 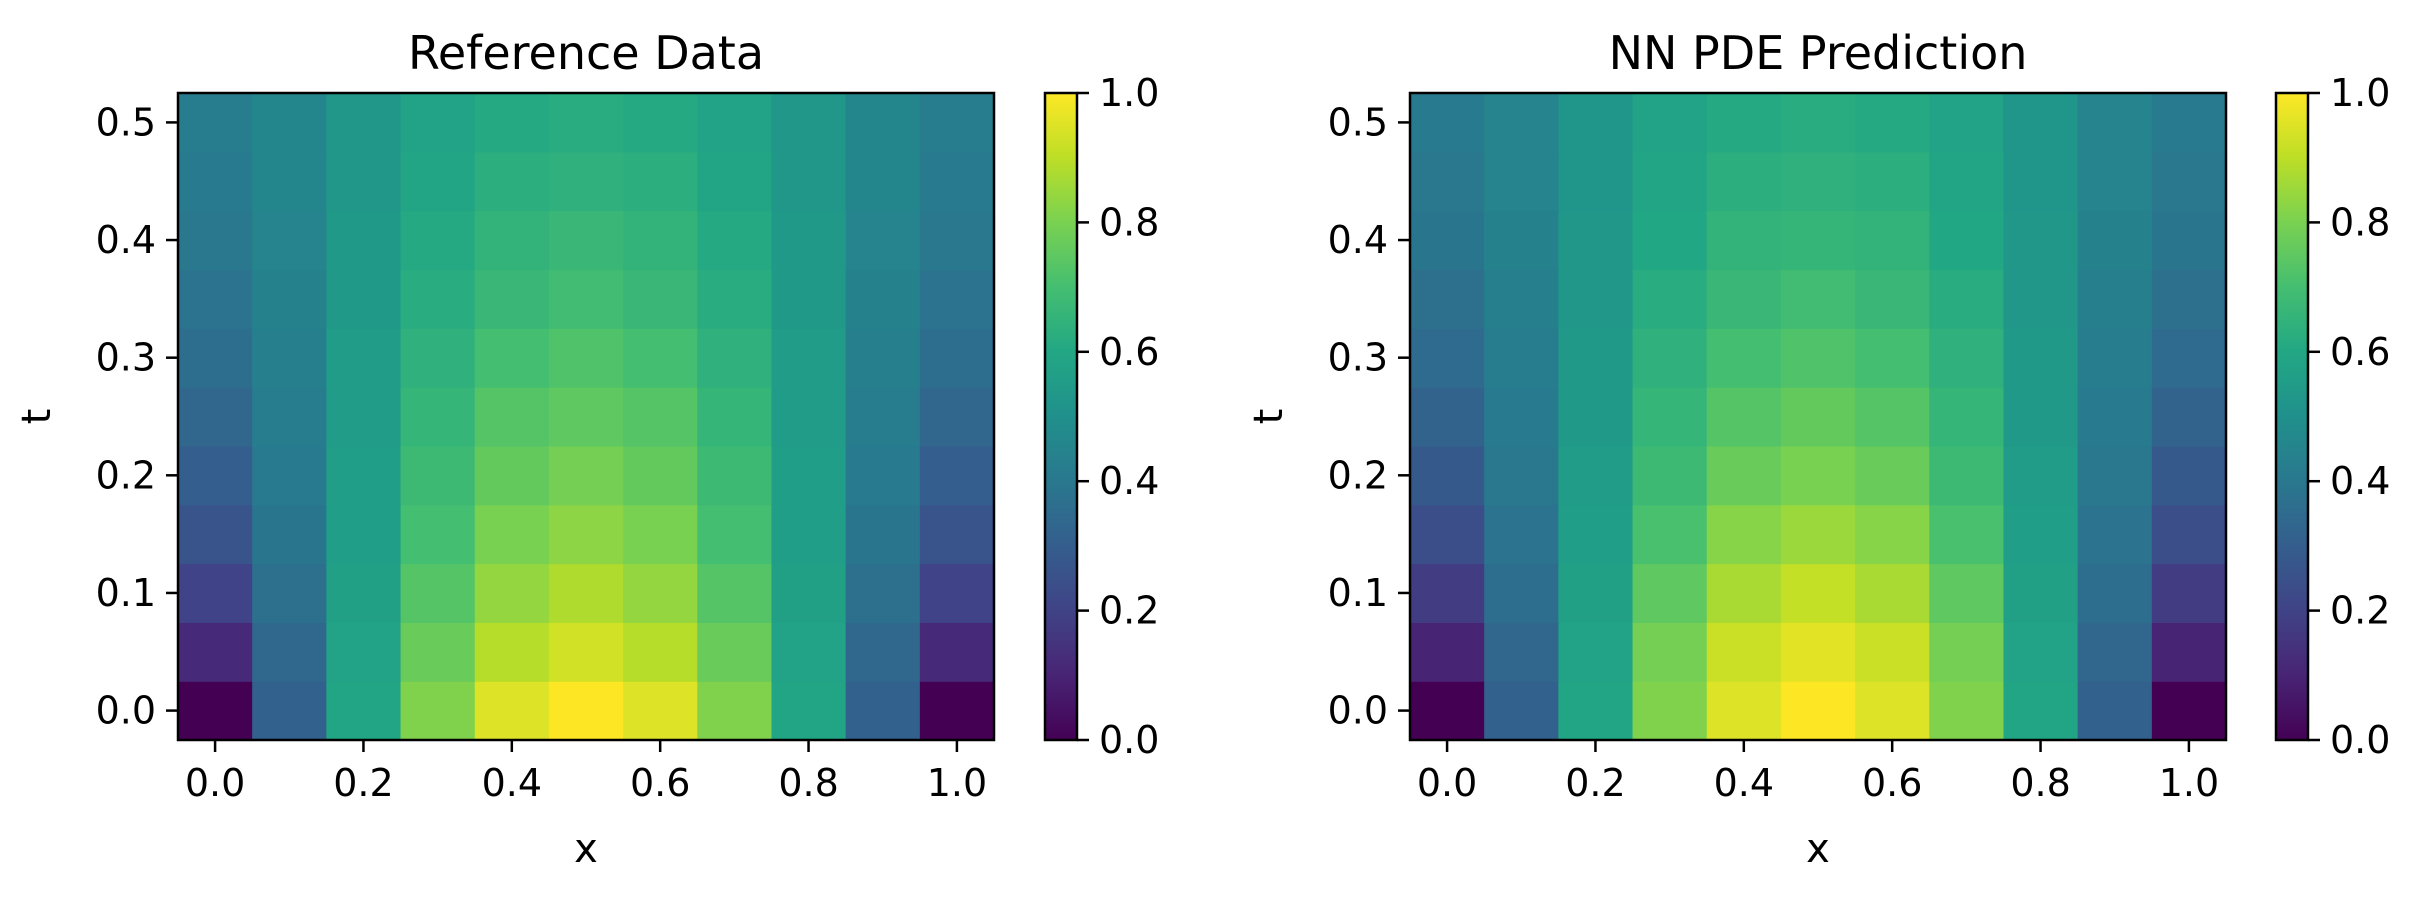 What do you see at coordinates (957, 783) in the screenshot?
I see `x-tick-label: 1.0` at bounding box center [957, 783].